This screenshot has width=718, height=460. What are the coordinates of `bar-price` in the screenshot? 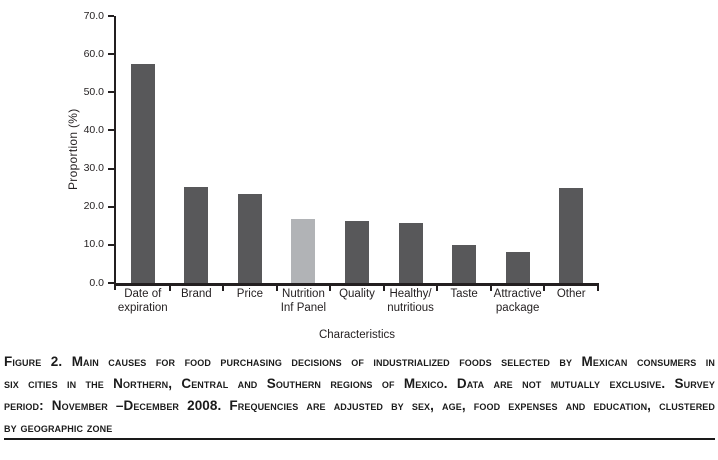 It's located at (249, 238).